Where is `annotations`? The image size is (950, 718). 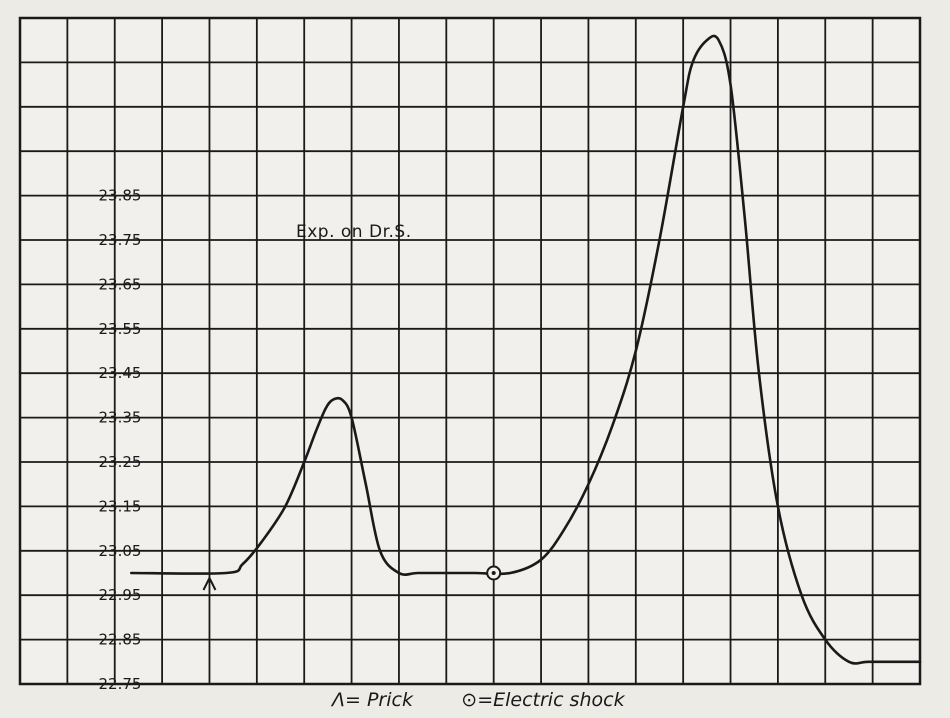
annotations is located at coordinates (352, 578).